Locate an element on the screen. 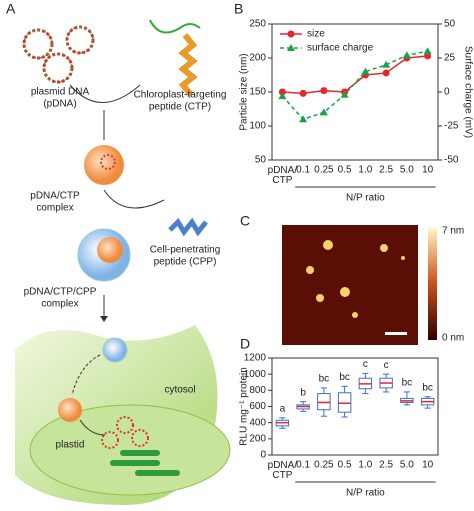  y2-axis-label: Surface charge (mV) is located at coordinates (467, 92).